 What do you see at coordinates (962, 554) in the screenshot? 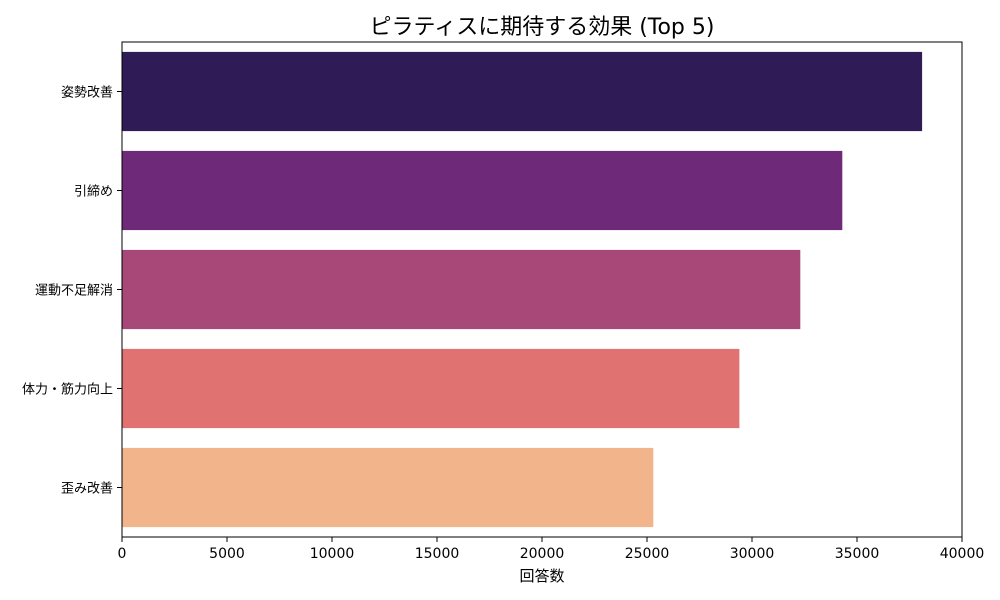
I see `x-tick-label: 40000` at bounding box center [962, 554].